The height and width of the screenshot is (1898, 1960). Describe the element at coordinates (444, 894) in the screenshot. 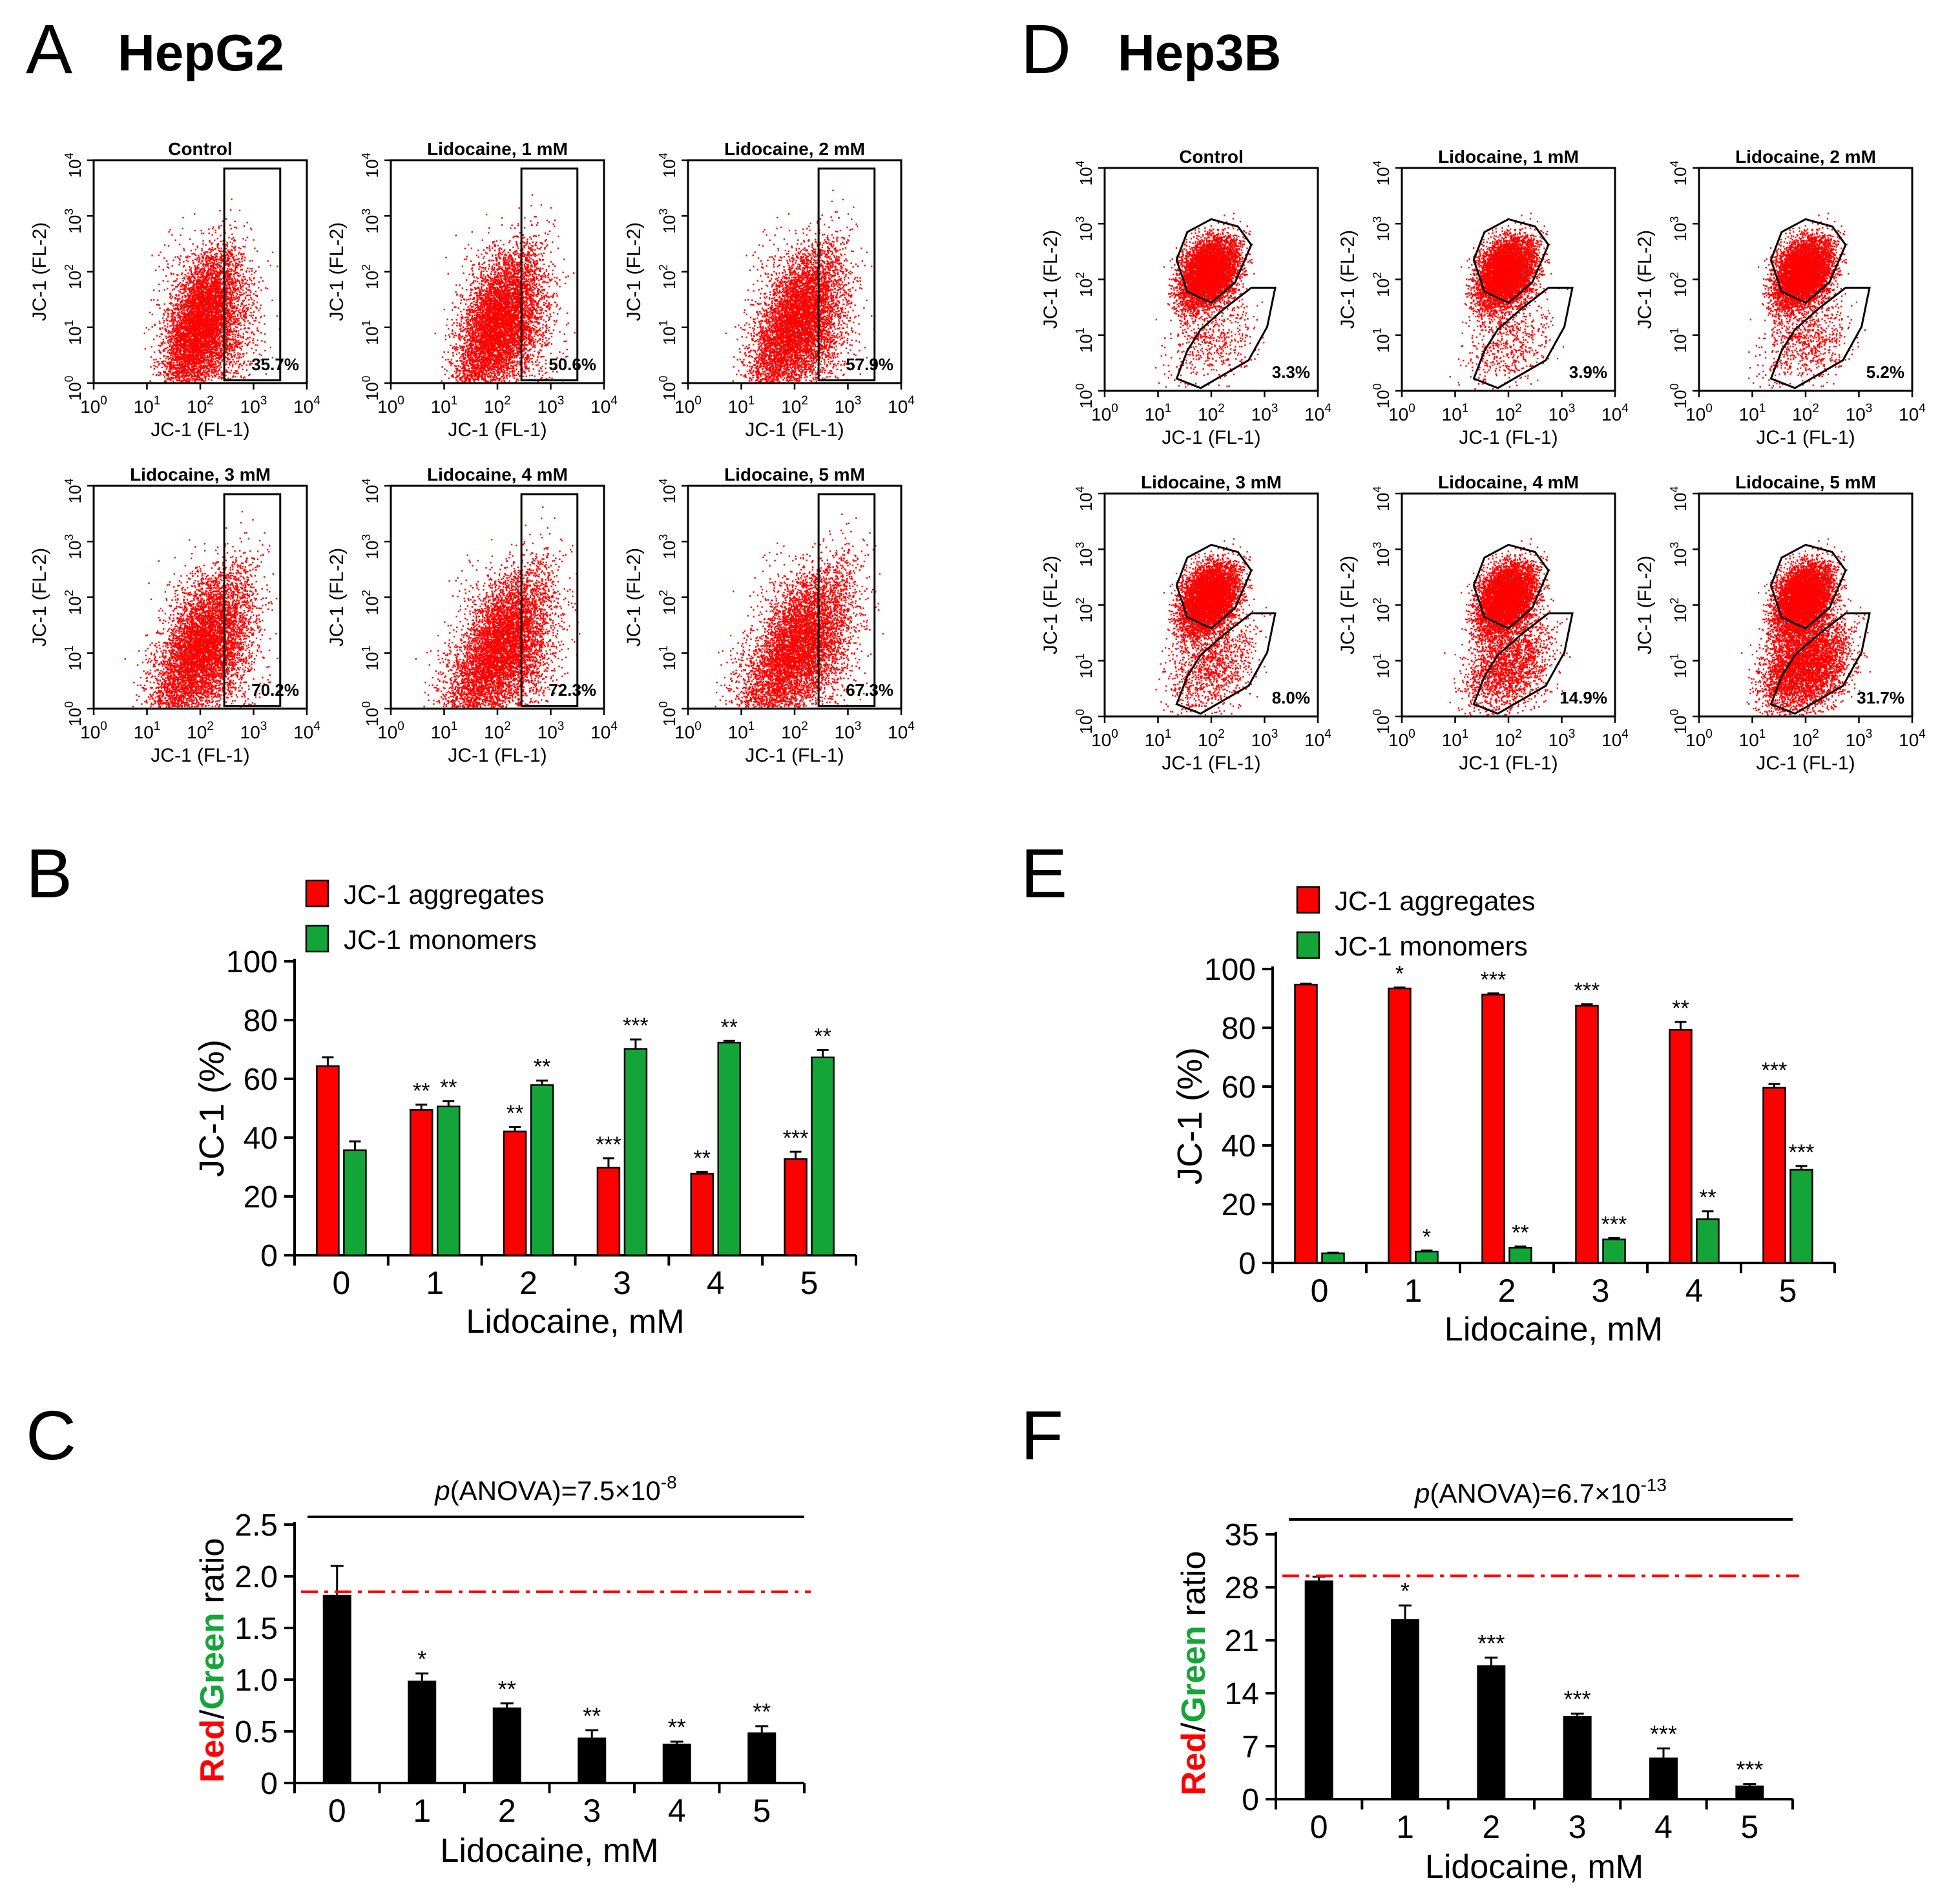

I see `legend-label: JC-1 aggregates` at that location.